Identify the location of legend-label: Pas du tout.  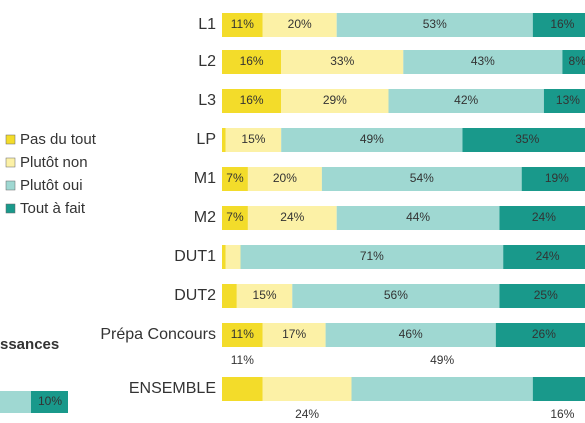
(58, 139).